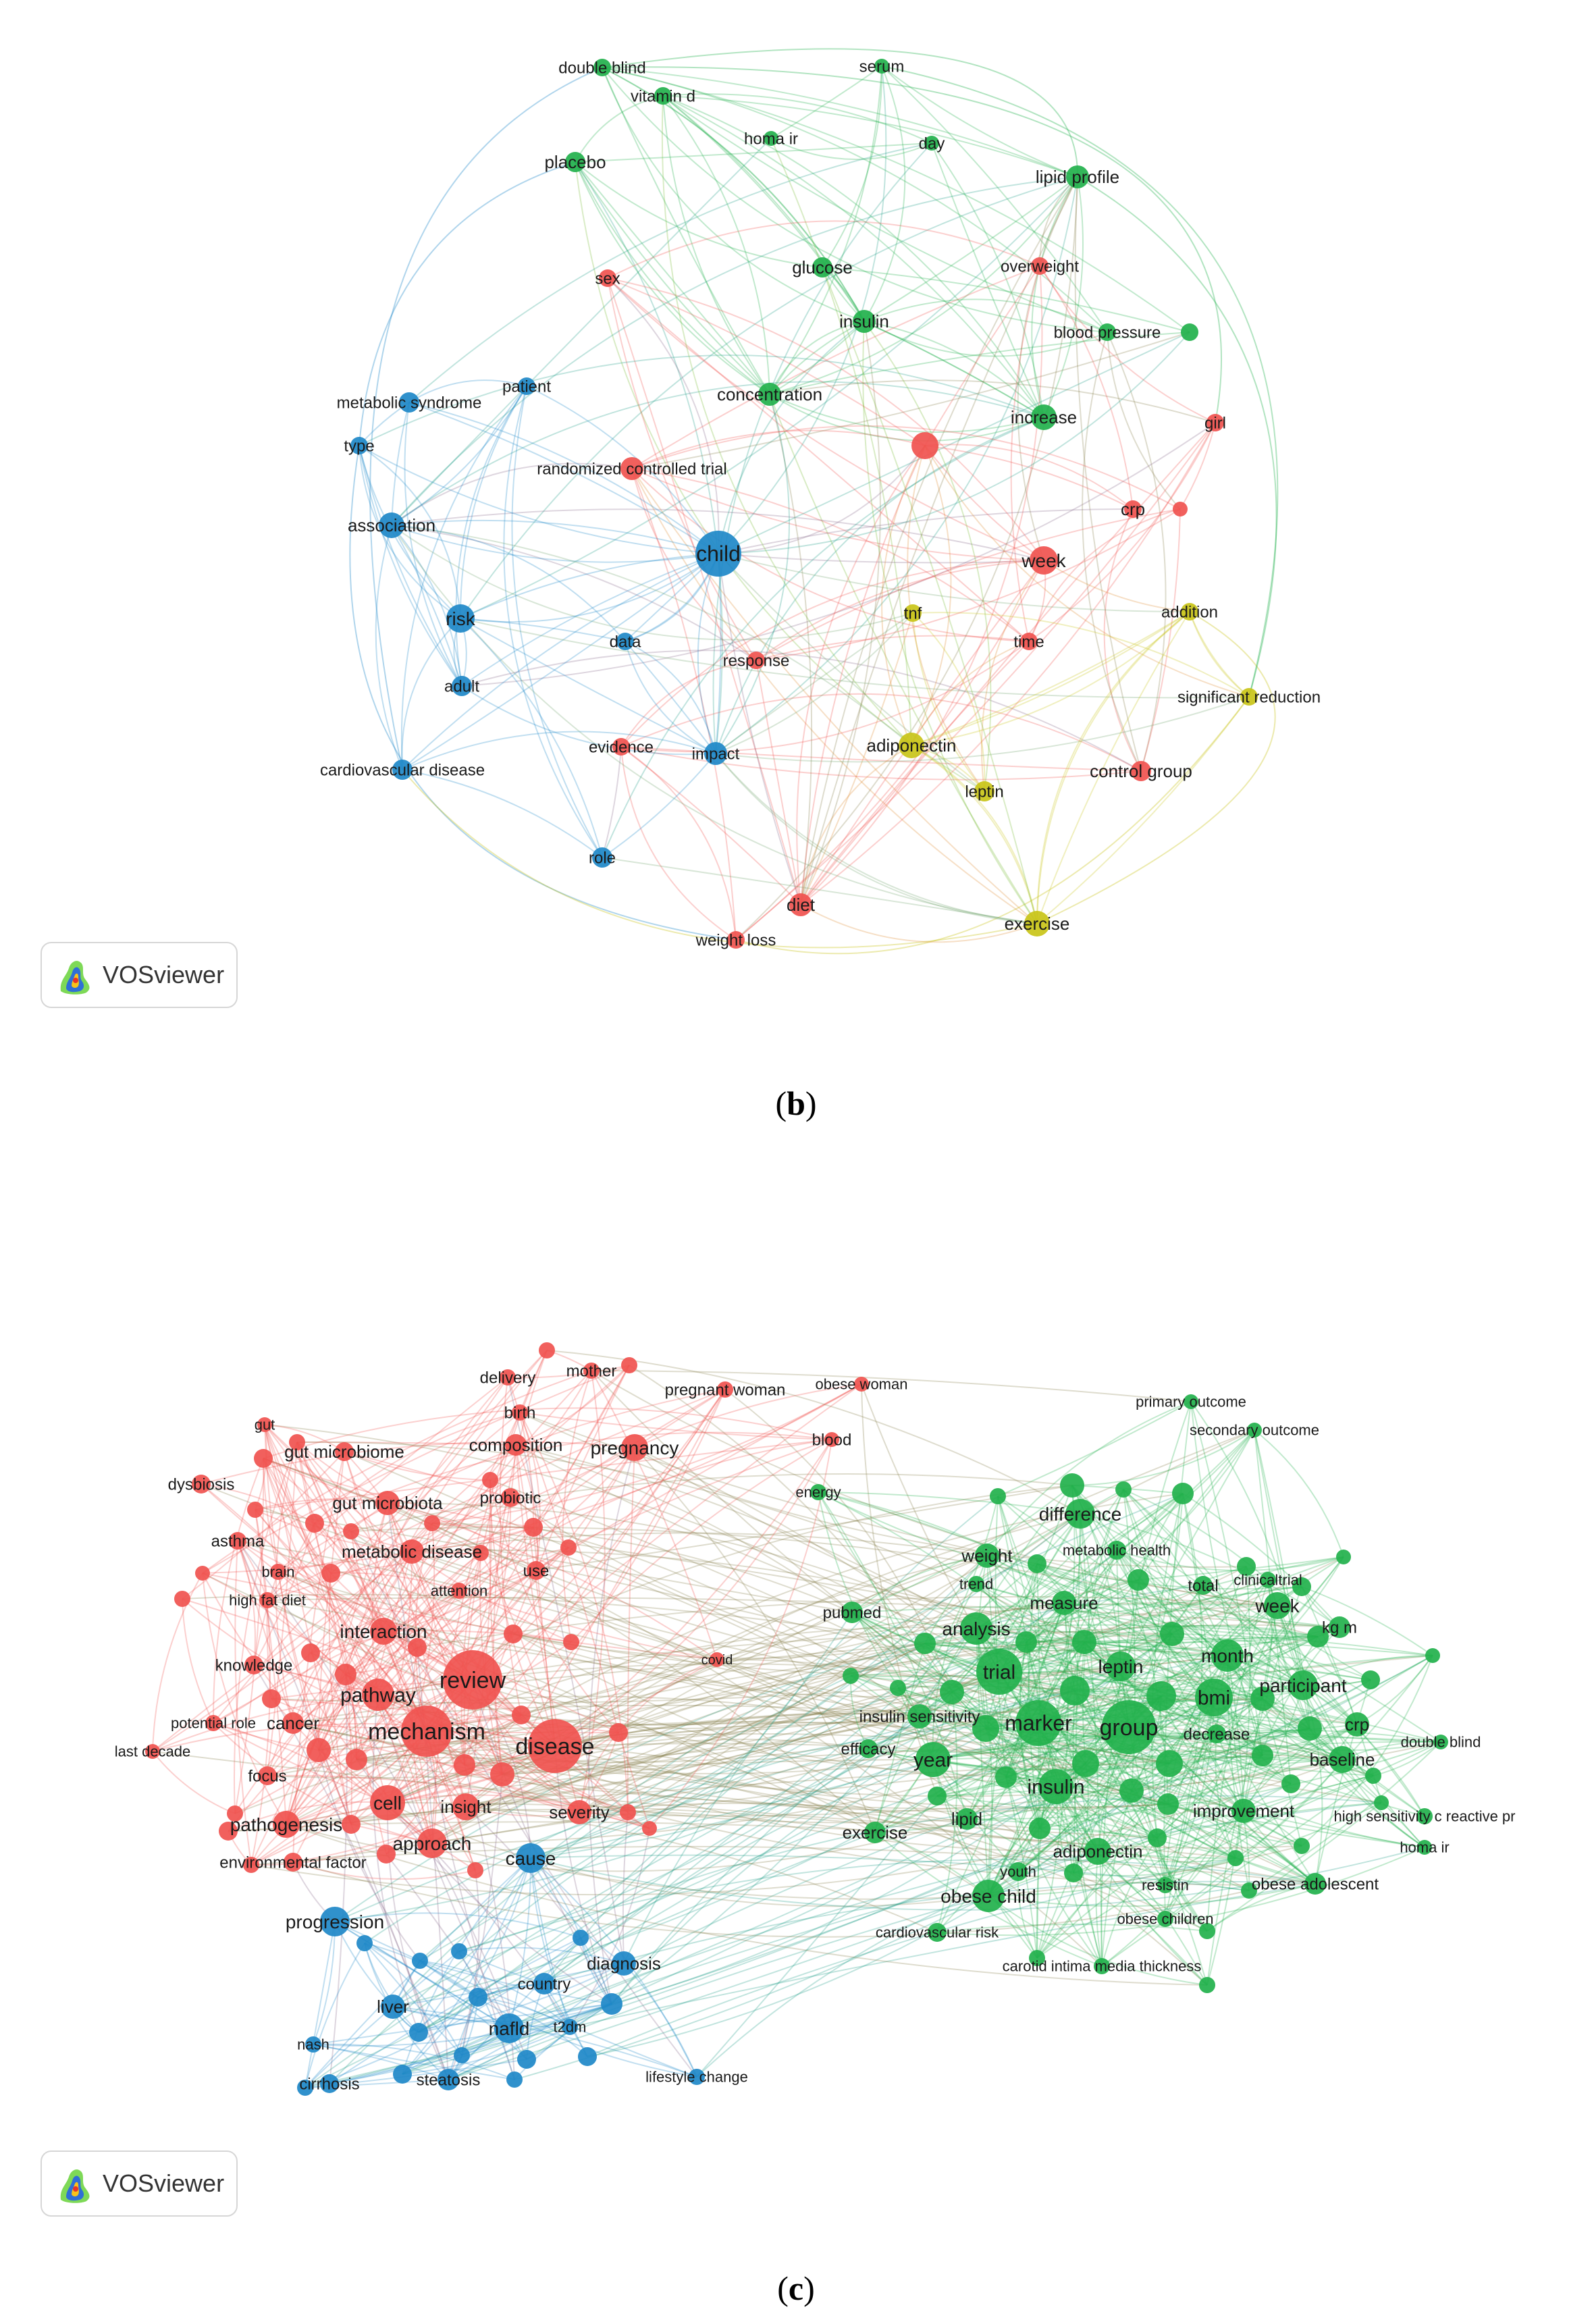  Describe the element at coordinates (359, 446) in the screenshot. I see `node-label: type` at that location.